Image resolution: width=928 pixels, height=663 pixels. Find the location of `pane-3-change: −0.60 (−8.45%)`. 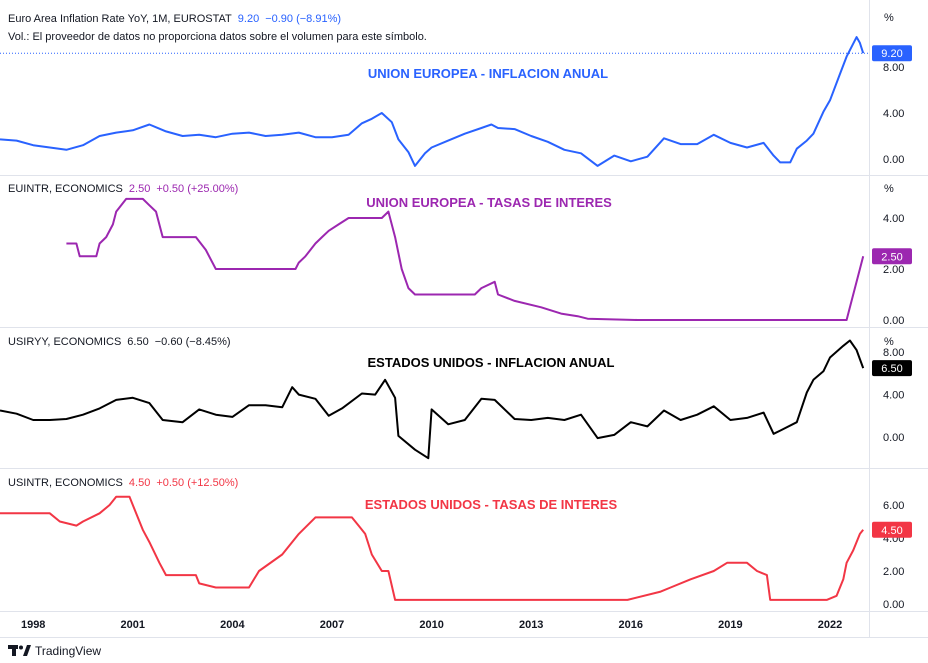

pane-3-change: −0.60 (−8.45%) is located at coordinates (193, 342).